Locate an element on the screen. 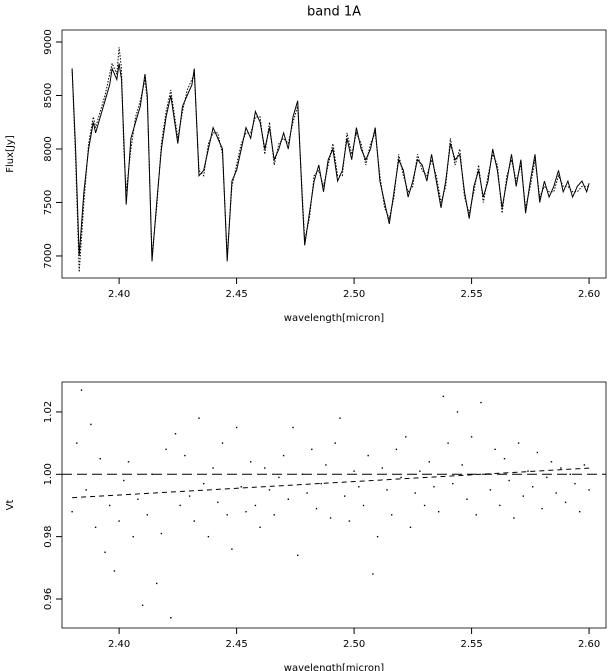 The height and width of the screenshot is (671, 608). y-tick-label: 0.96 is located at coordinates (48, 599).